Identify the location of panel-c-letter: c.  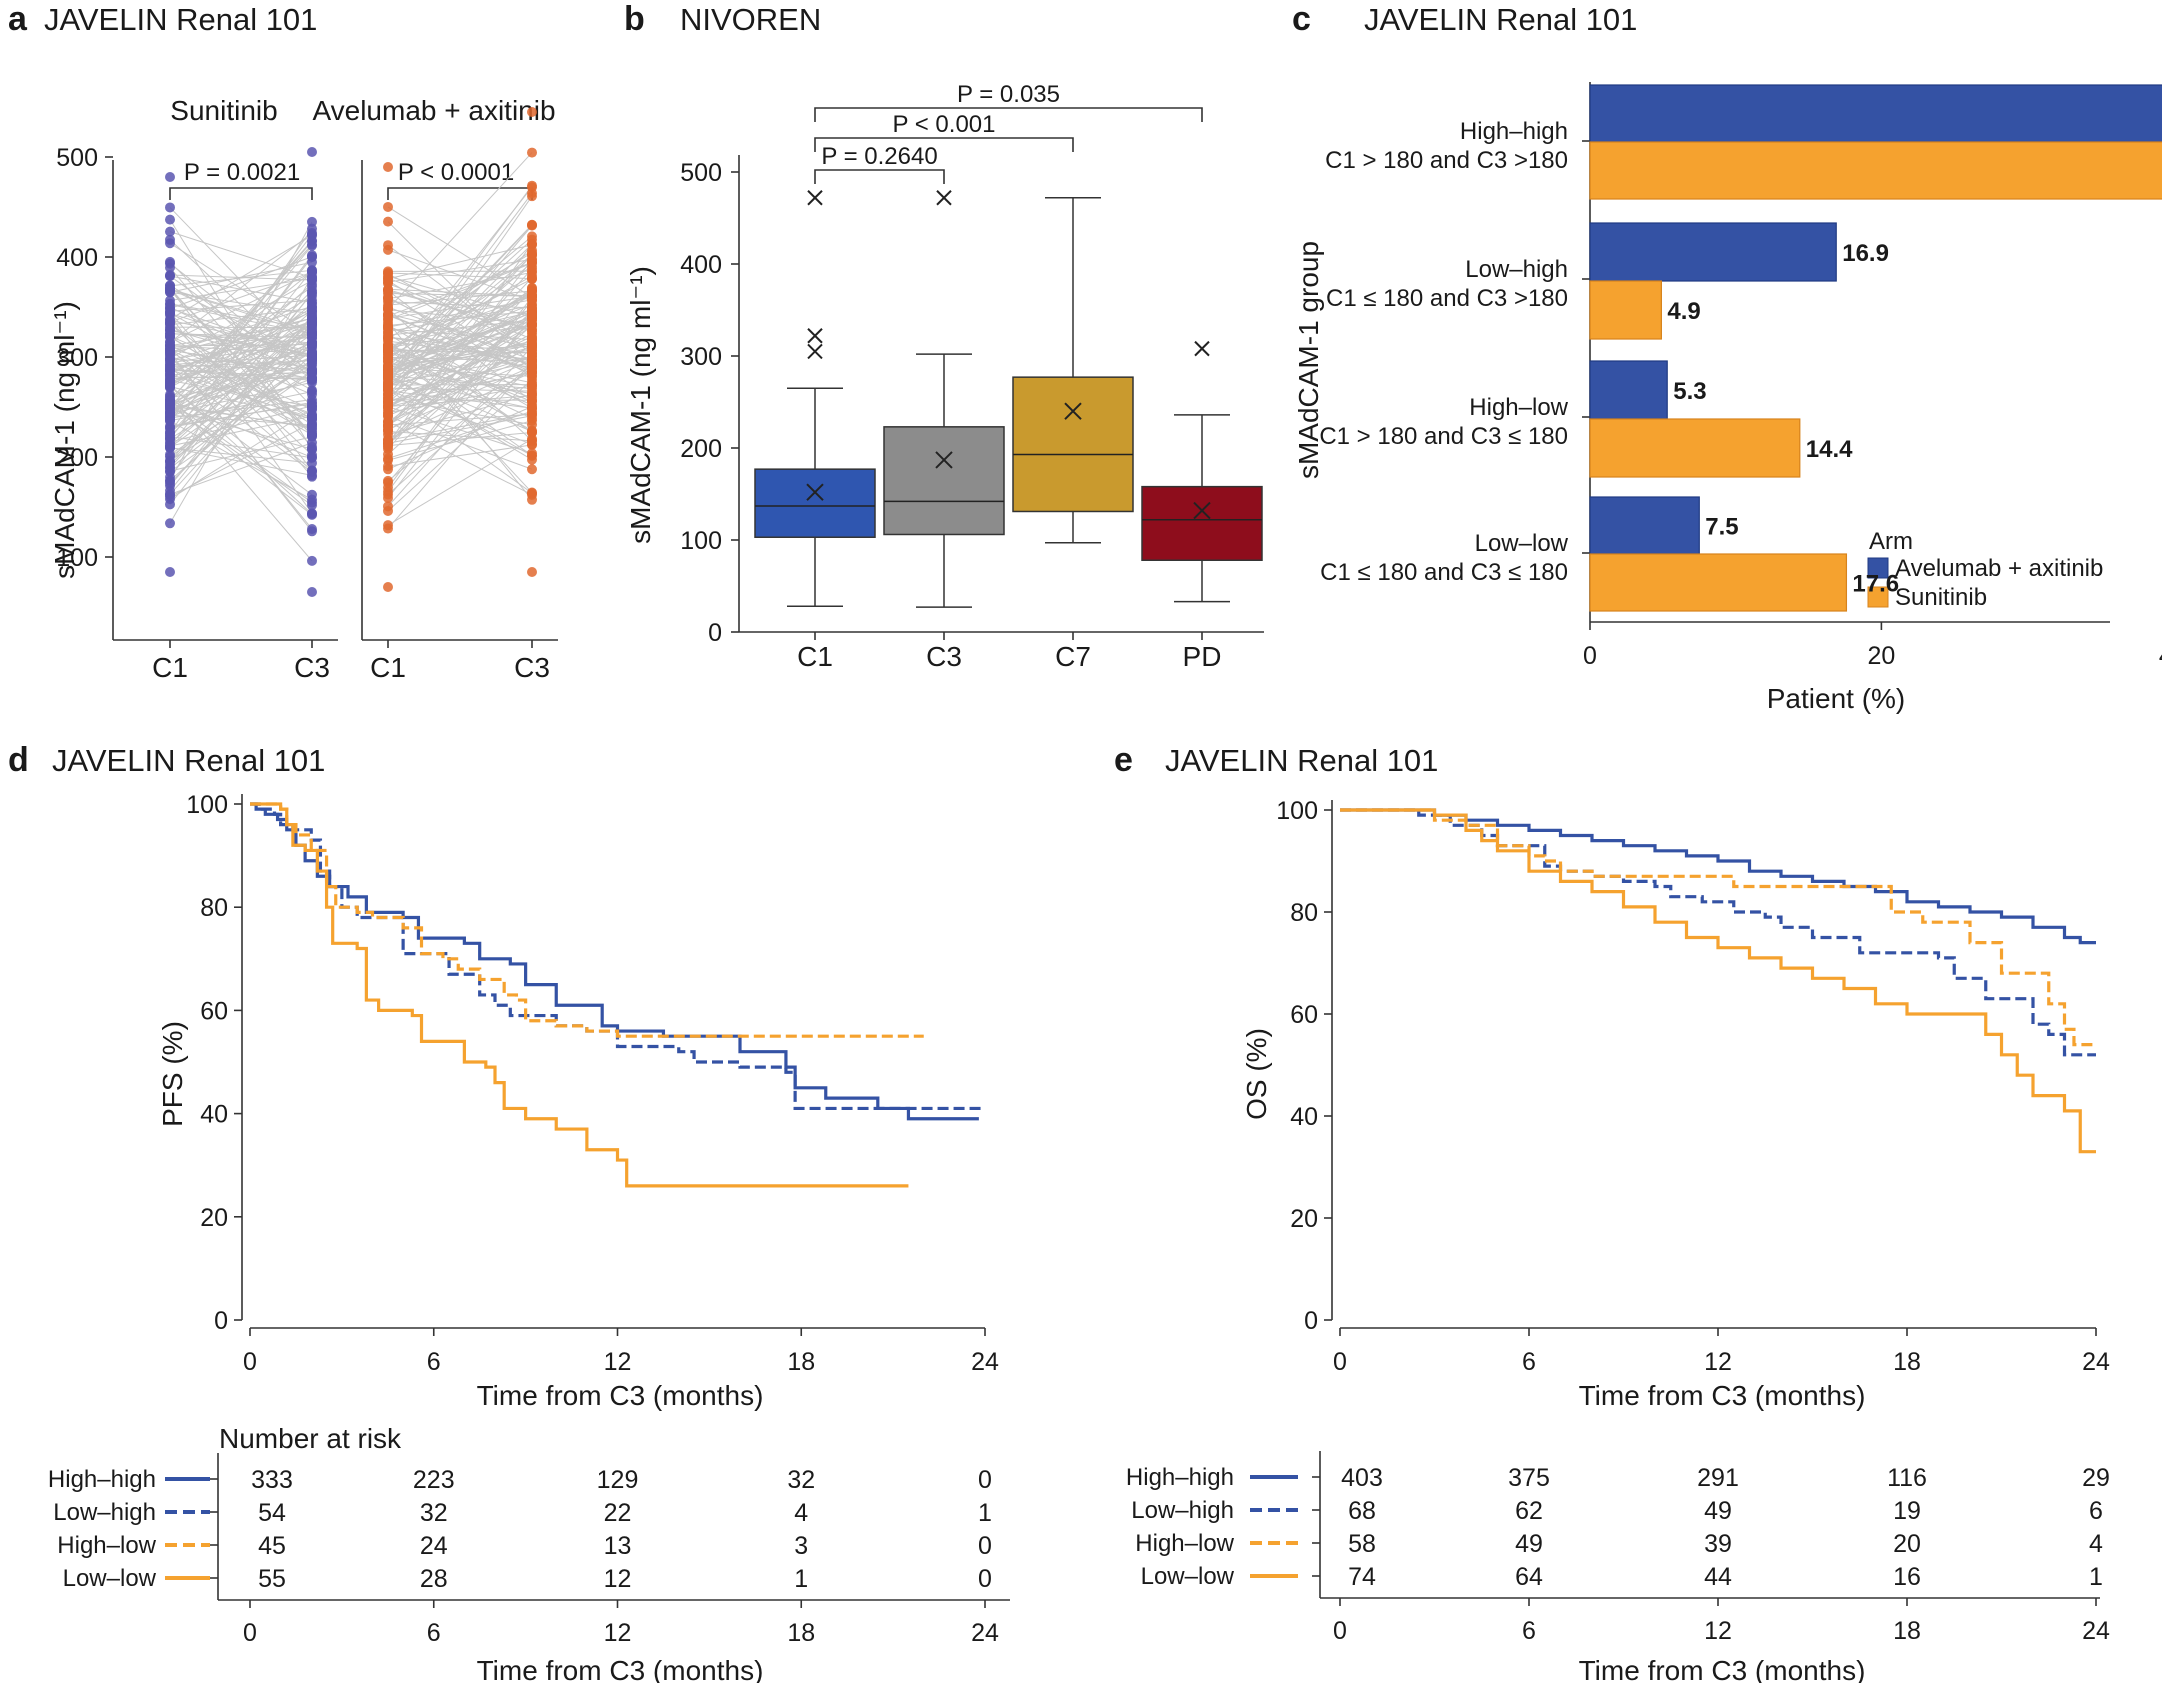
(1301, 19).